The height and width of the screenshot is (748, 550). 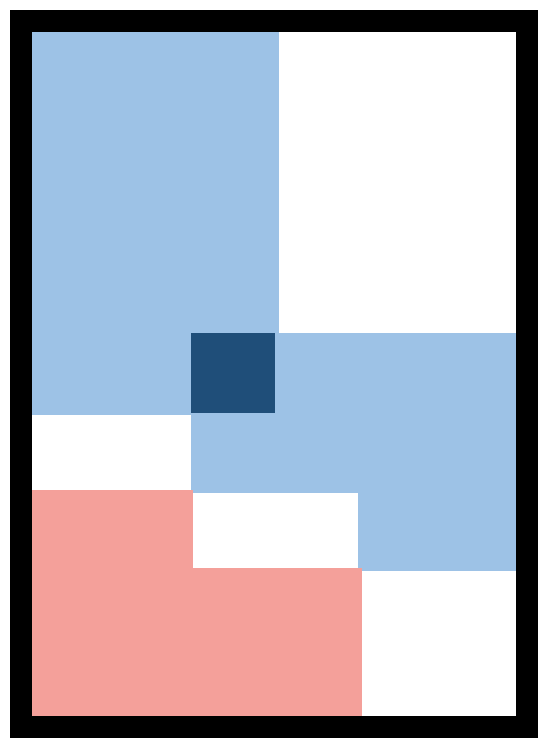 I want to click on salmon-block-bottom-left, so click(x=112, y=603).